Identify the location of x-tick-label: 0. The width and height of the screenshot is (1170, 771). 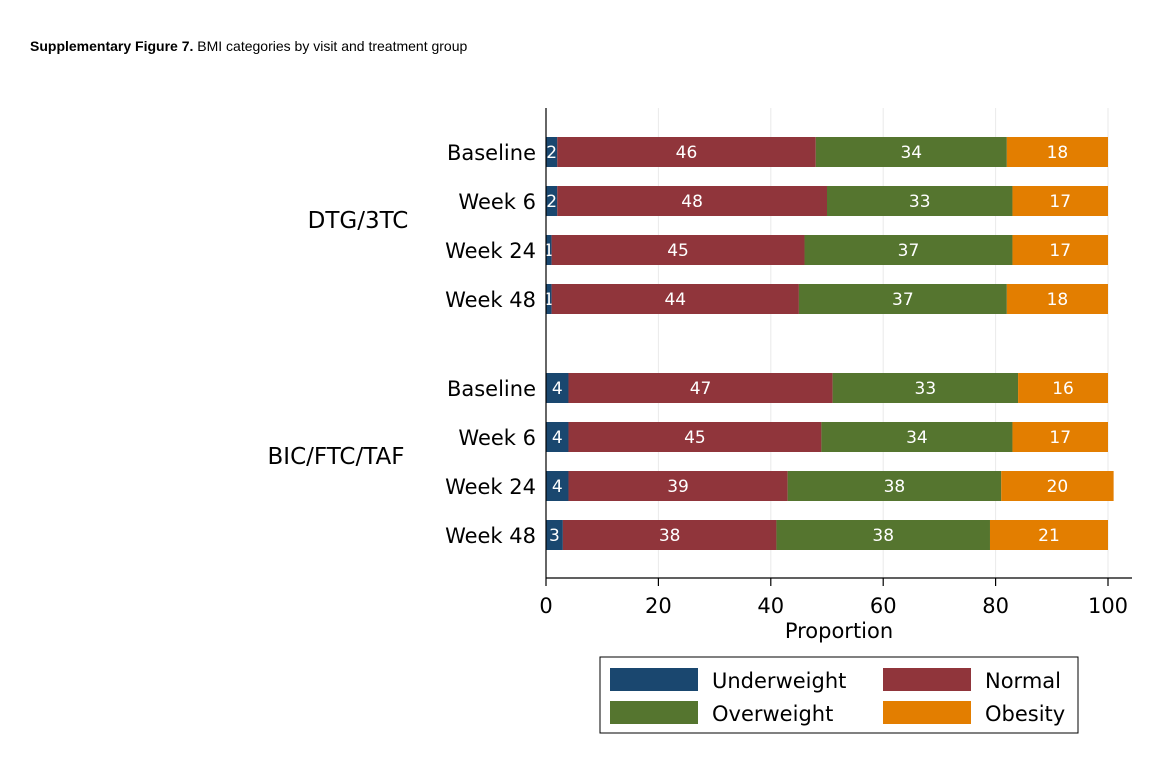
(545, 606).